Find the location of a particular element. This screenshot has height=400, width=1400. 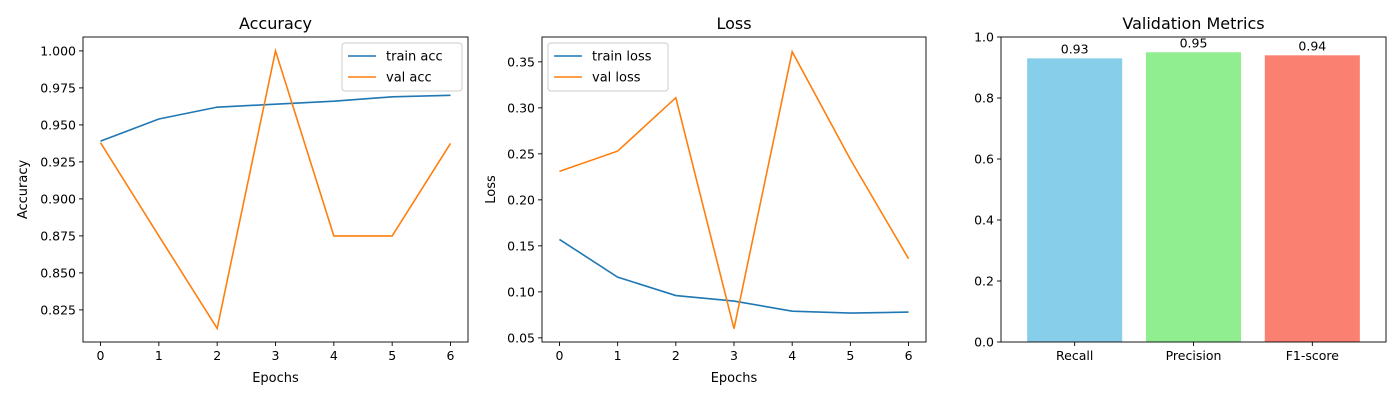

chart-0-ylabel: Accuracy is located at coordinates (23, 190).